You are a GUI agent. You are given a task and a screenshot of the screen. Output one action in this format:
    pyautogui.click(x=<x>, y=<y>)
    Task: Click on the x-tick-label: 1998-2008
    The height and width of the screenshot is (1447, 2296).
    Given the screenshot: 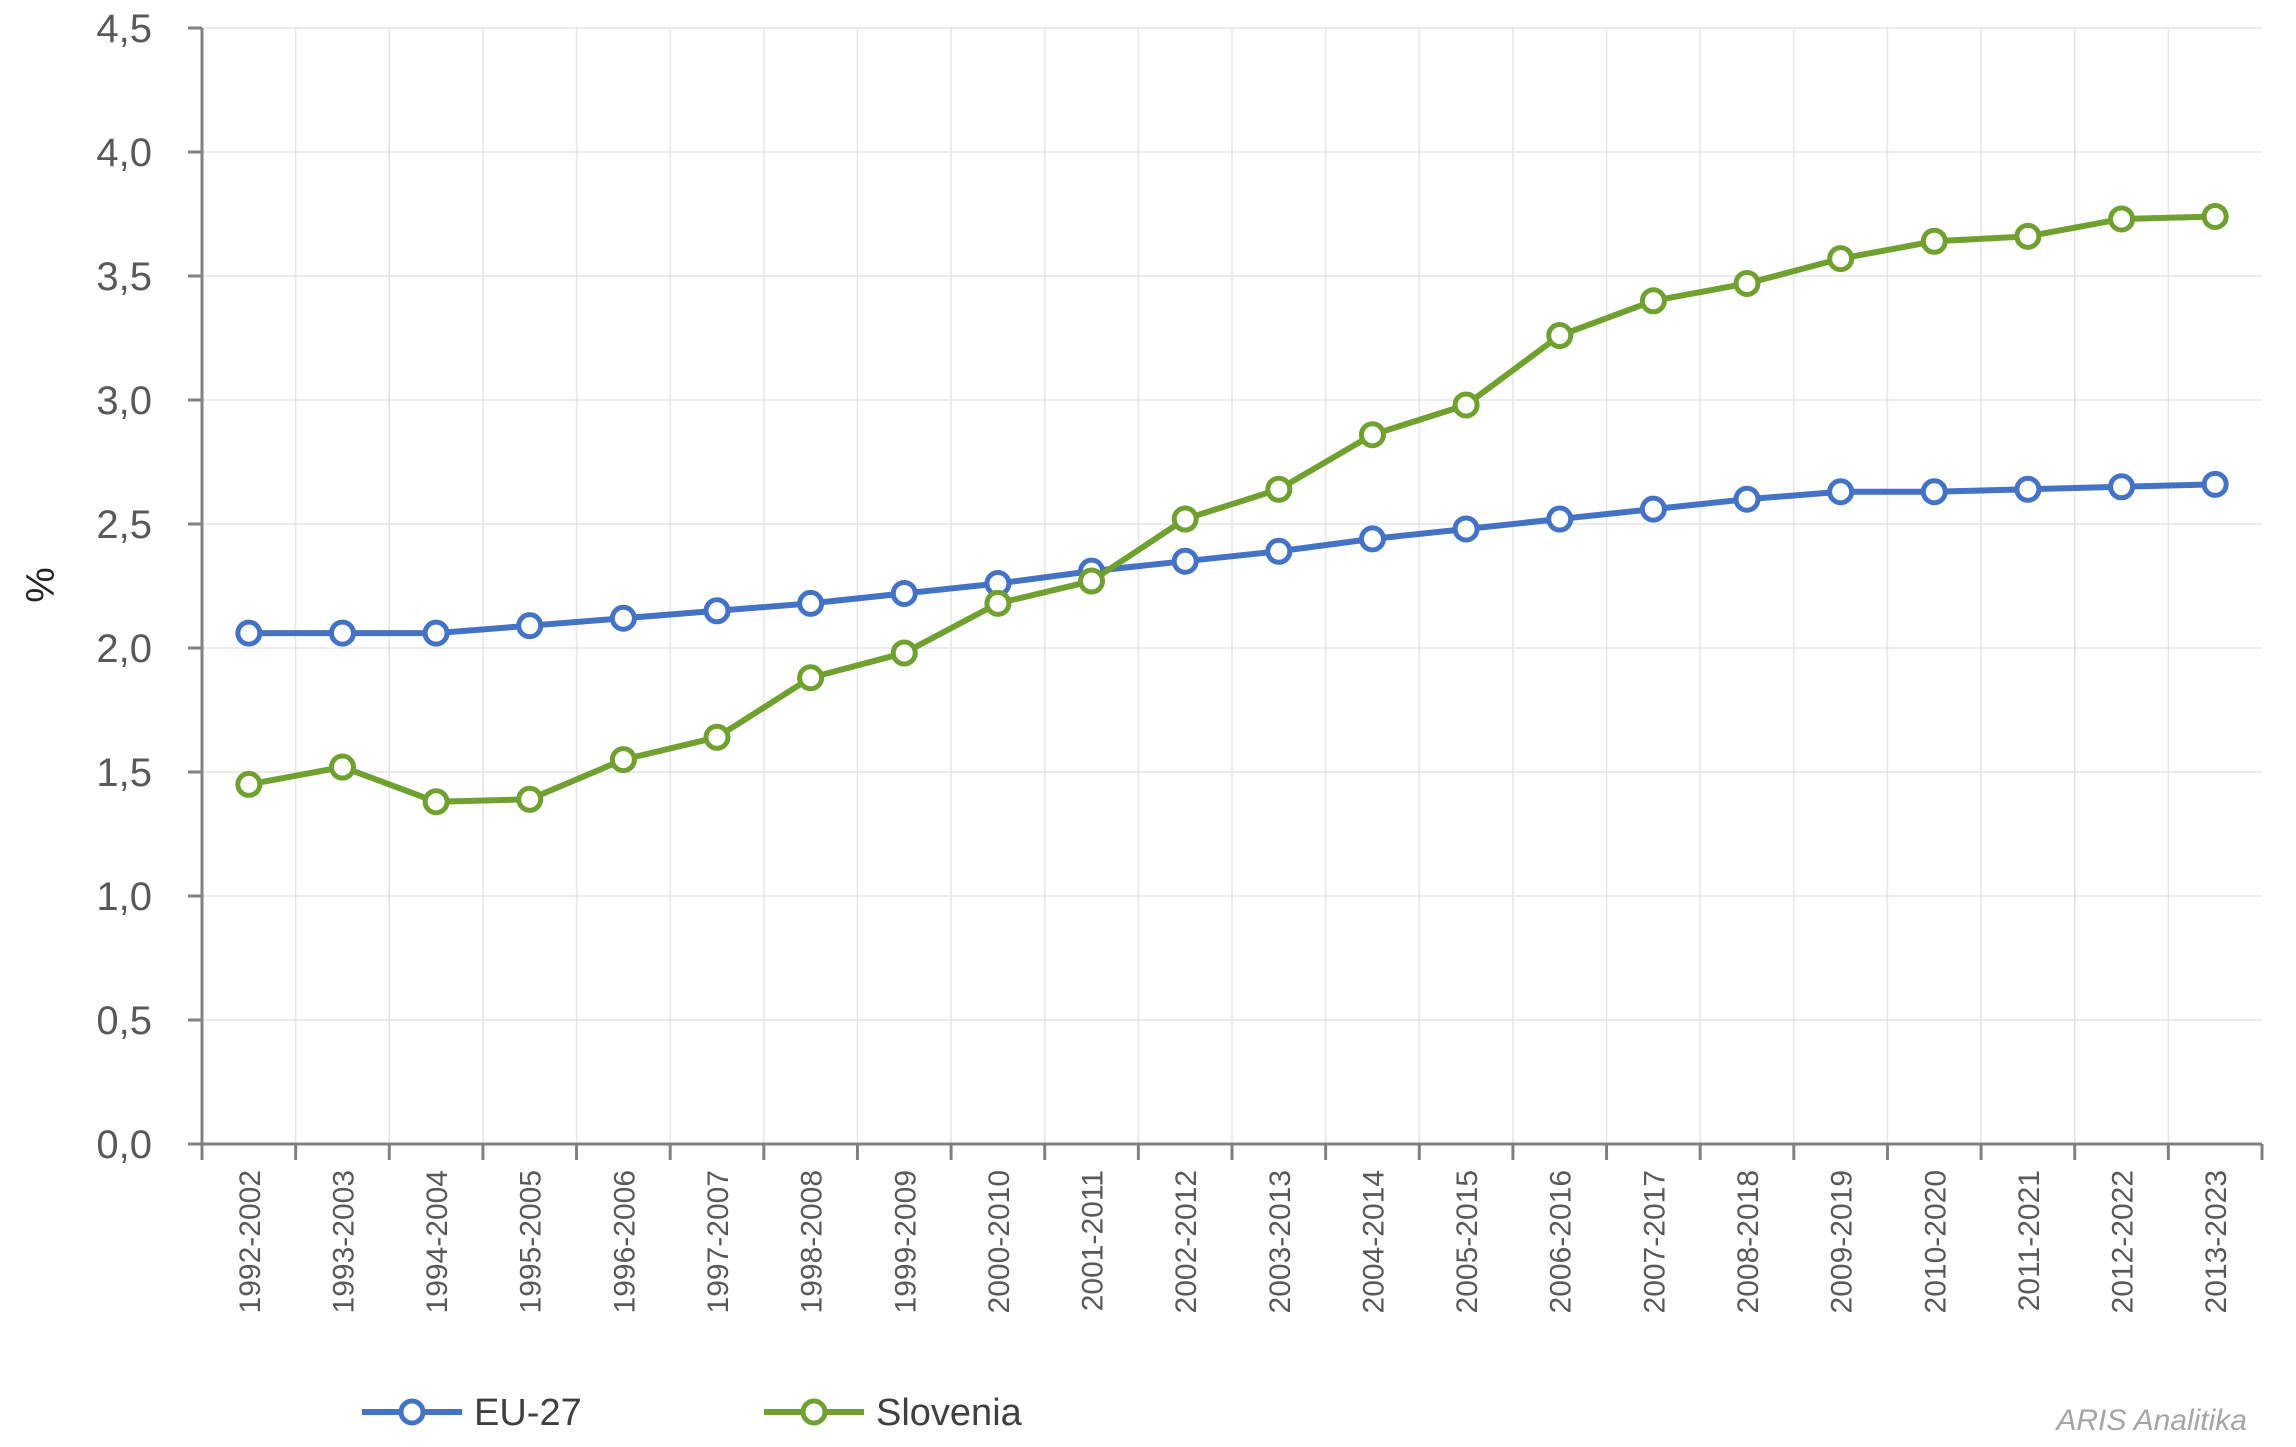 What is the action you would take?
    pyautogui.click(x=812, y=1241)
    